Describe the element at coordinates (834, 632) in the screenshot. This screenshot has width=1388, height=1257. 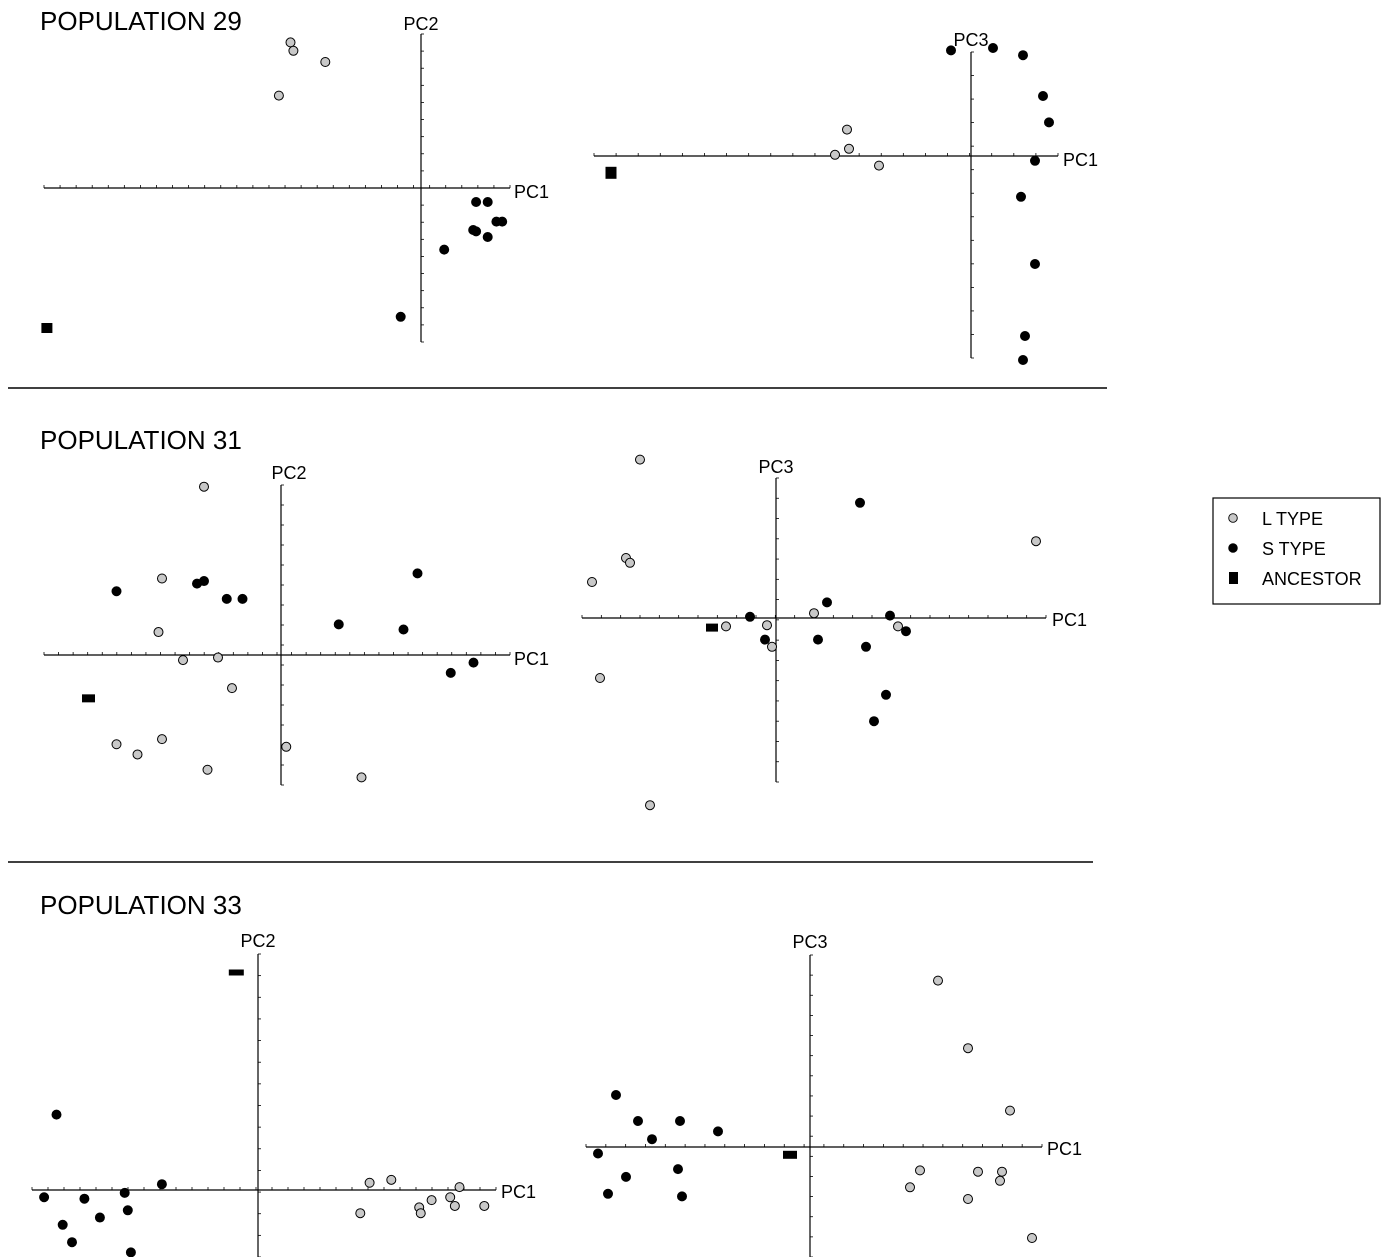
I see `population-31-pc1-pc3-plot: PC3 PC1` at that location.